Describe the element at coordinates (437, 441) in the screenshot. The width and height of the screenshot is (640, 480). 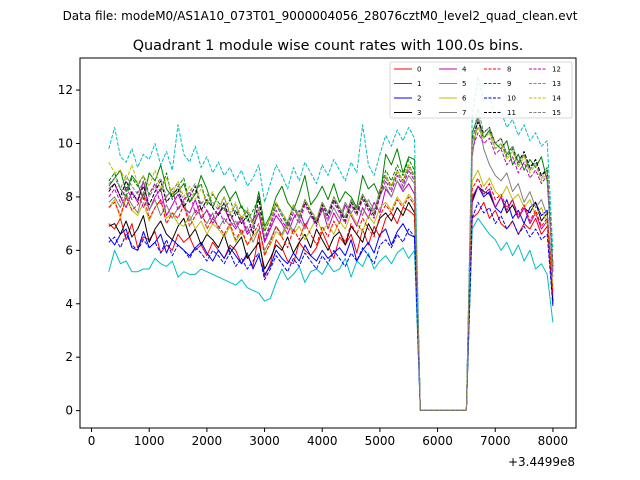
I see `x-tick-label: 6000` at that location.